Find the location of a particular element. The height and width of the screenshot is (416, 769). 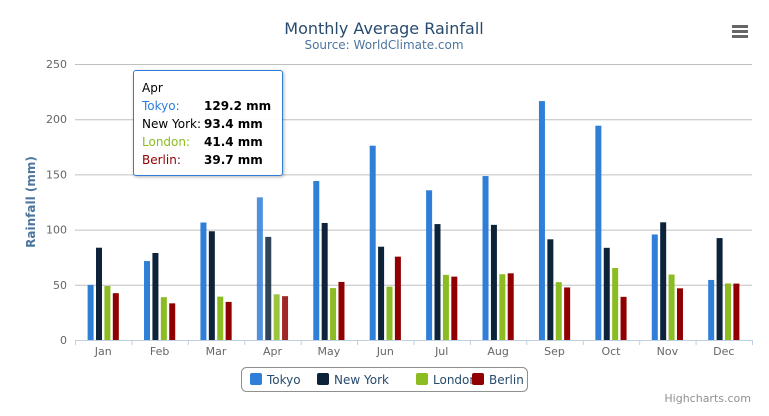

bar-london-oct is located at coordinates (615, 304).